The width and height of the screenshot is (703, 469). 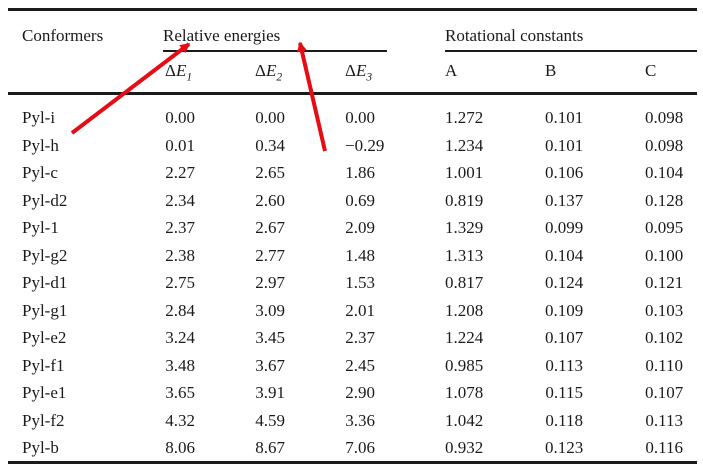 What do you see at coordinates (359, 72) in the screenshot?
I see `column-header-delta-e3: ΔE3` at bounding box center [359, 72].